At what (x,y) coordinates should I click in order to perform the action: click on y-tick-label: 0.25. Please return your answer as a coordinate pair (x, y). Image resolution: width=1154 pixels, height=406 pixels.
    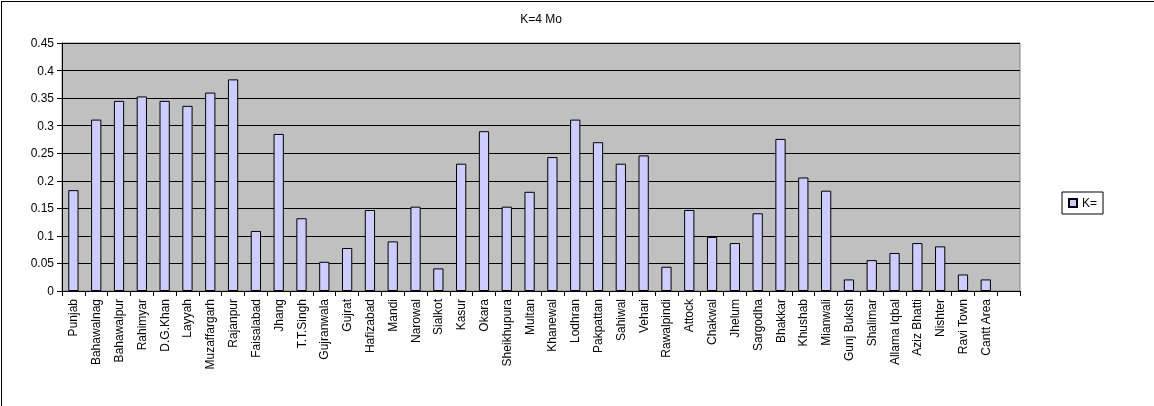
    Looking at the image, I should click on (42, 153).